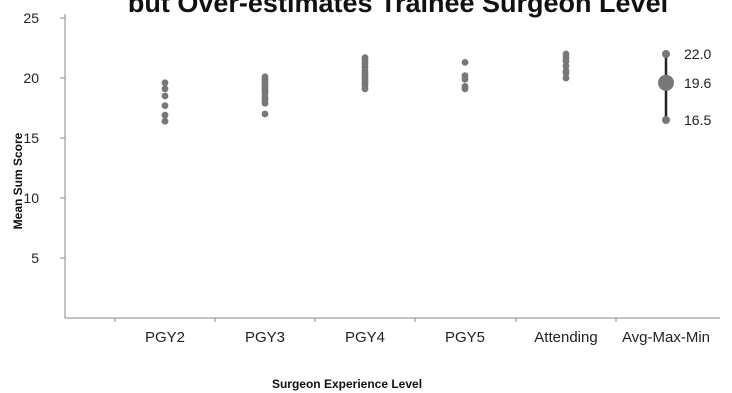 This screenshot has height=393, width=732. I want to click on x-axis-title: Surgeon Experience Level, so click(347, 384).